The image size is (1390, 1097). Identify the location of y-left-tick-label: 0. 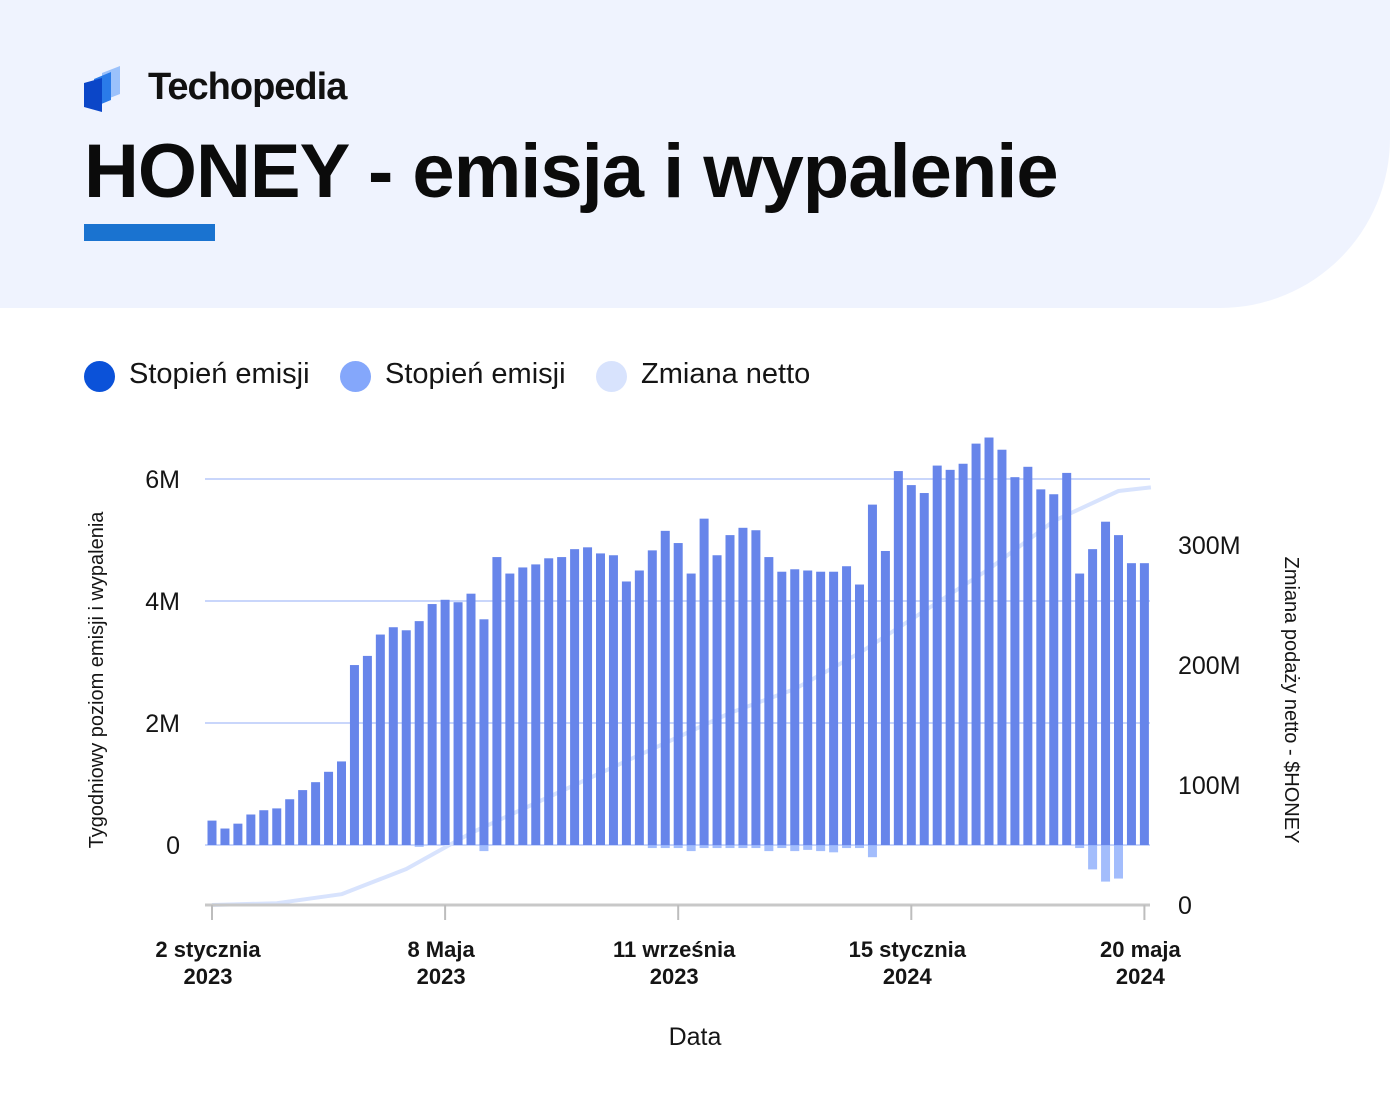
(173, 846).